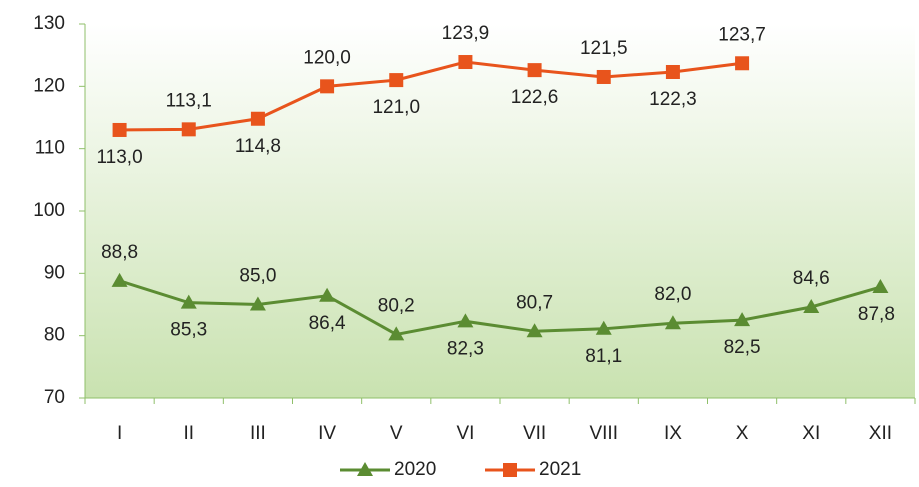  I want to click on y-tick-label: 100, so click(49, 210).